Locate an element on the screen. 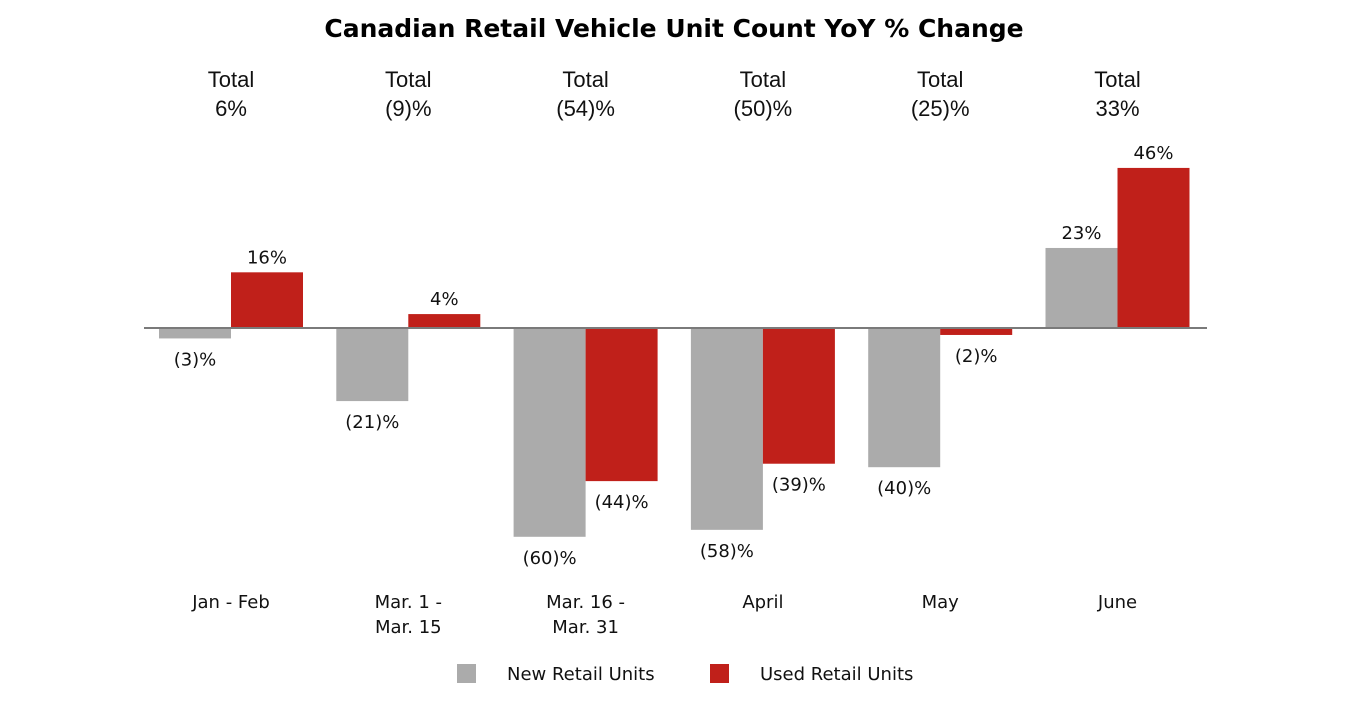 The width and height of the screenshot is (1347, 705). total-value: (9)% is located at coordinates (408, 108).